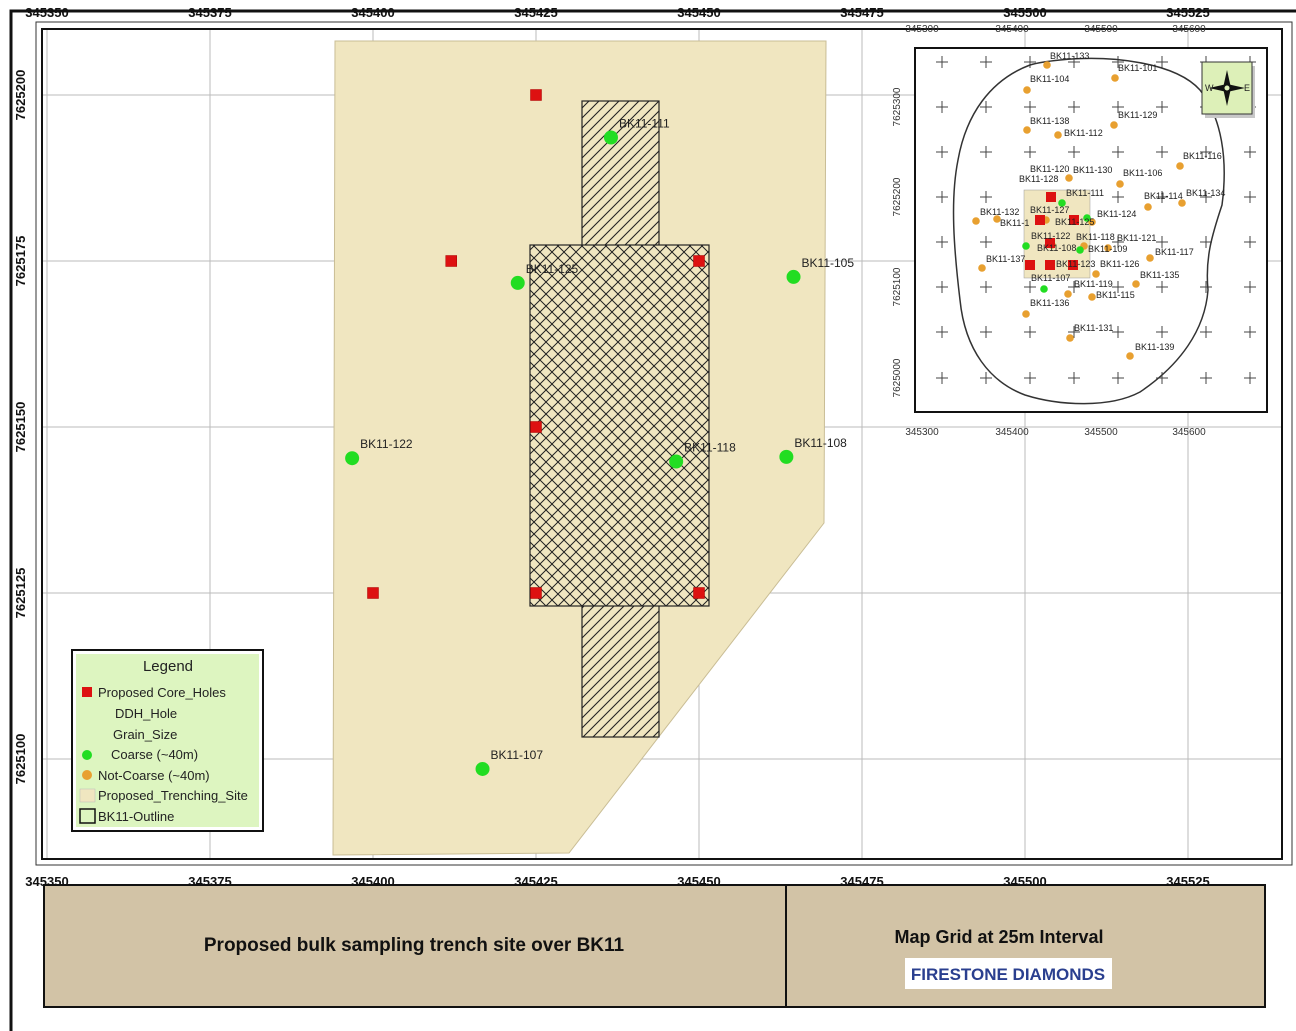  Describe the element at coordinates (1056, 248) in the screenshot. I see `inset-hole-label: BK11-108` at that location.